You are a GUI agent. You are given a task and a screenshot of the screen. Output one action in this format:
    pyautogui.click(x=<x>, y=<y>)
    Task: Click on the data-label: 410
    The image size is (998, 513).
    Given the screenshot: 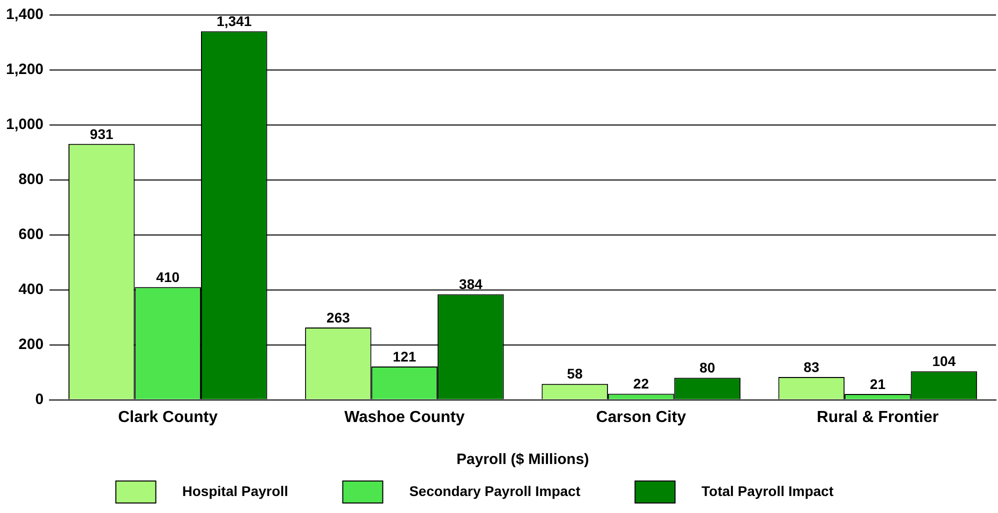 What is the action you would take?
    pyautogui.click(x=168, y=276)
    